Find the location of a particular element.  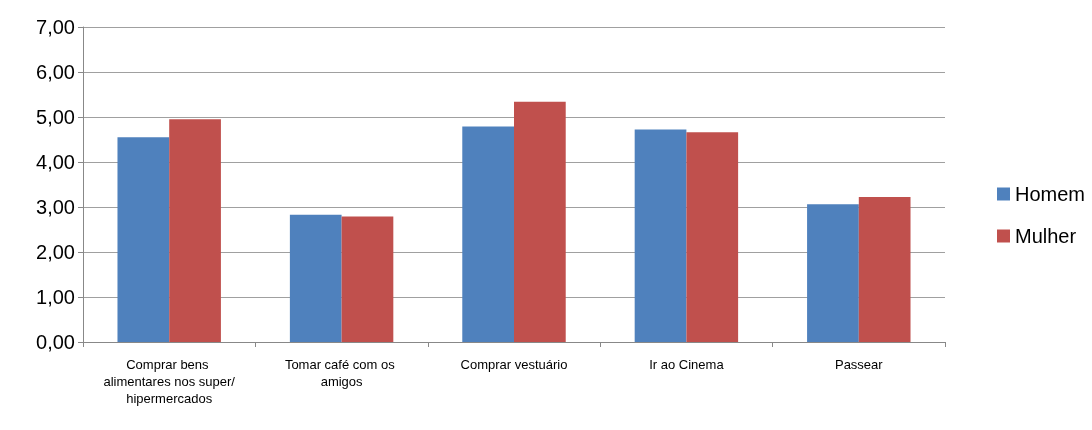

y-tick-label: 1,00 is located at coordinates (55, 297).